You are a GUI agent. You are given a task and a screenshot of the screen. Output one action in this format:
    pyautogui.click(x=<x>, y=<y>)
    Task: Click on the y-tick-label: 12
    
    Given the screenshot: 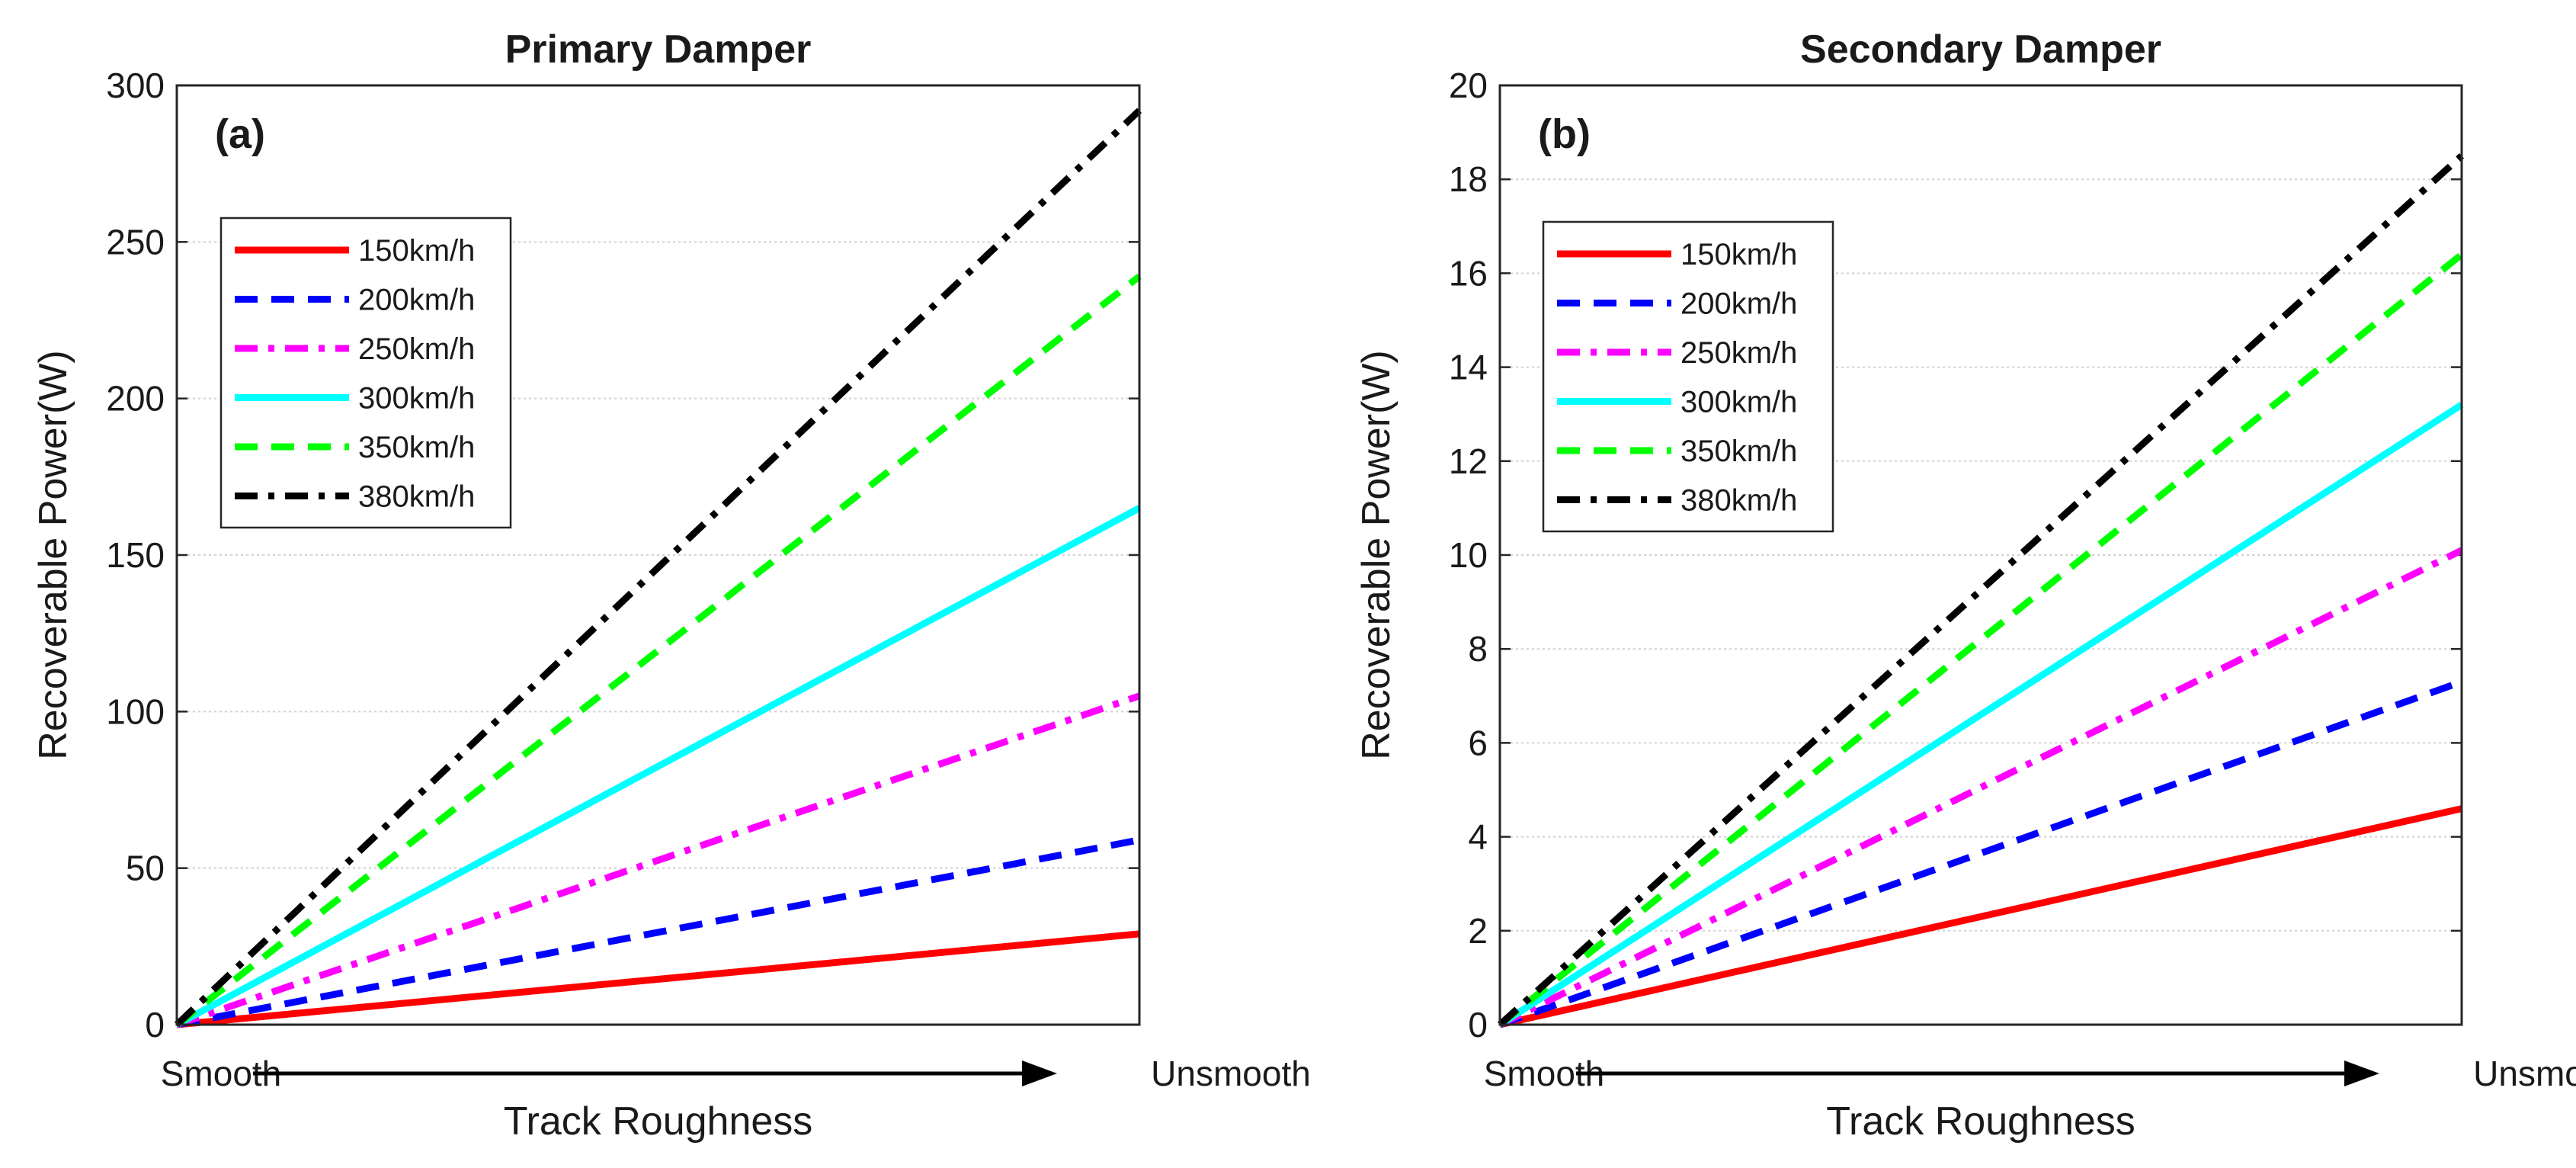 What is the action you would take?
    pyautogui.click(x=1468, y=461)
    